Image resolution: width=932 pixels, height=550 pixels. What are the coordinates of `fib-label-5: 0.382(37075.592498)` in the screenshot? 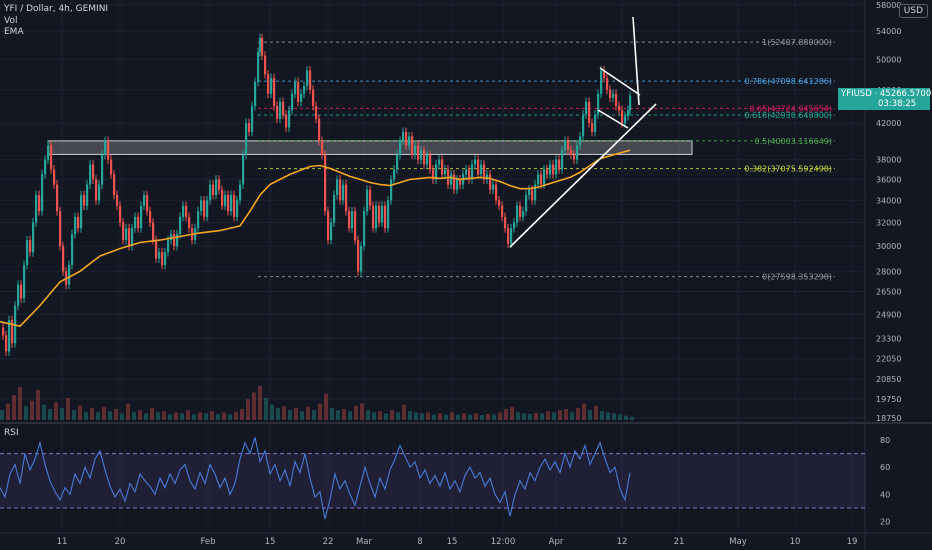 It's located at (788, 169).